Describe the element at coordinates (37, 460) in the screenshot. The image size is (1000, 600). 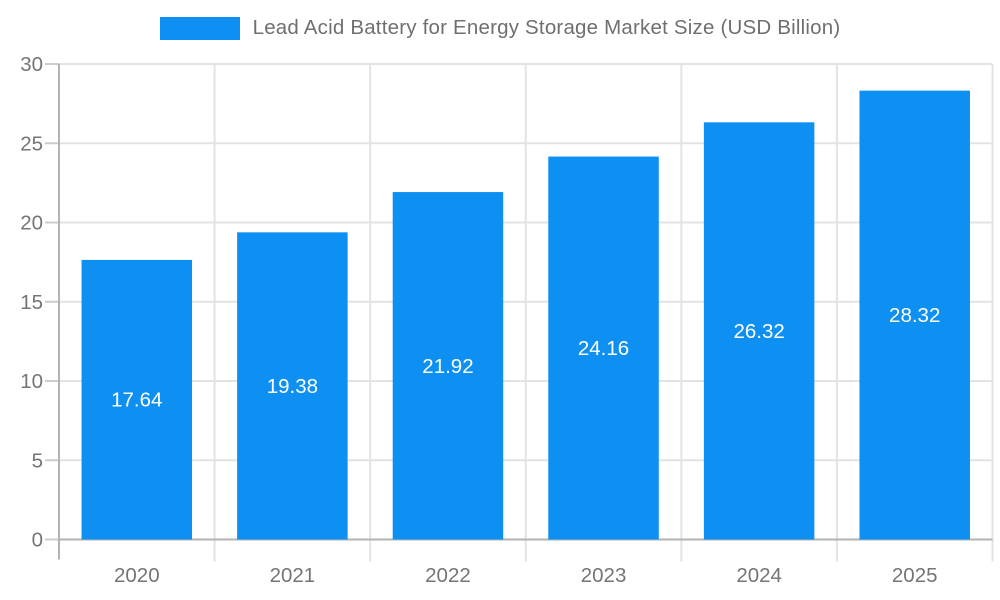
I see `y-axis-tick-label: 5` at that location.